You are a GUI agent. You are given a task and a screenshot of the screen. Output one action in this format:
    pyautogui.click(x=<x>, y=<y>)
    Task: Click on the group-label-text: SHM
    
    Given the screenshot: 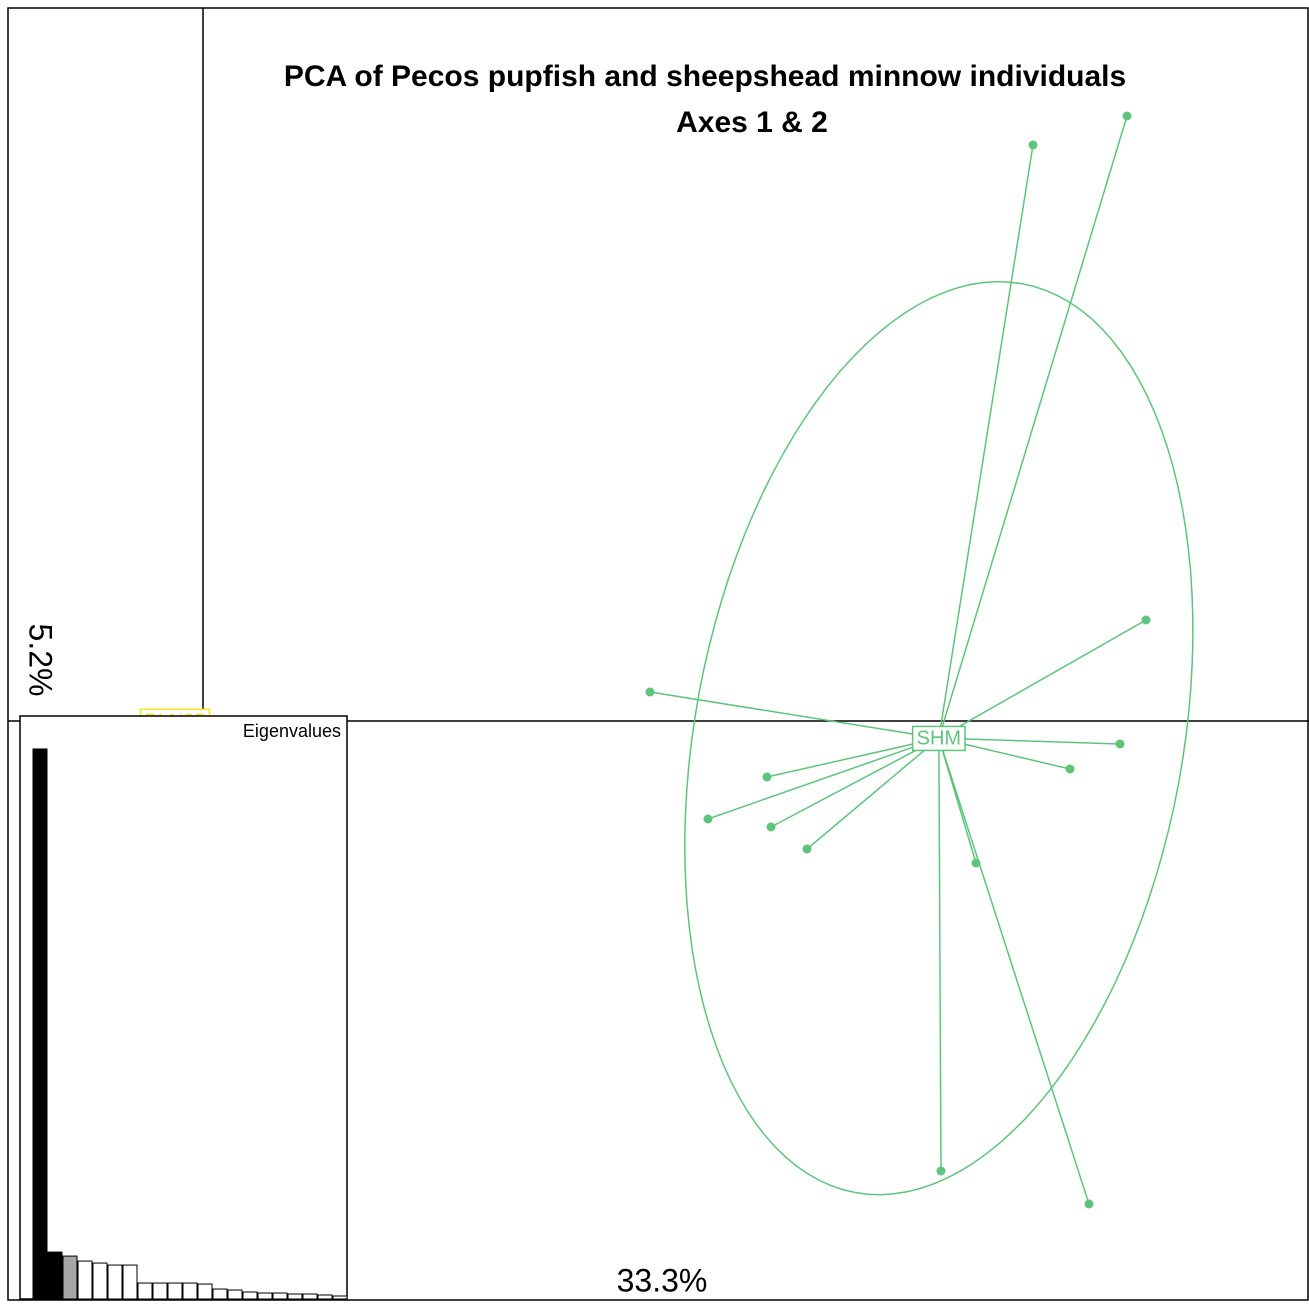 What is the action you would take?
    pyautogui.click(x=939, y=738)
    